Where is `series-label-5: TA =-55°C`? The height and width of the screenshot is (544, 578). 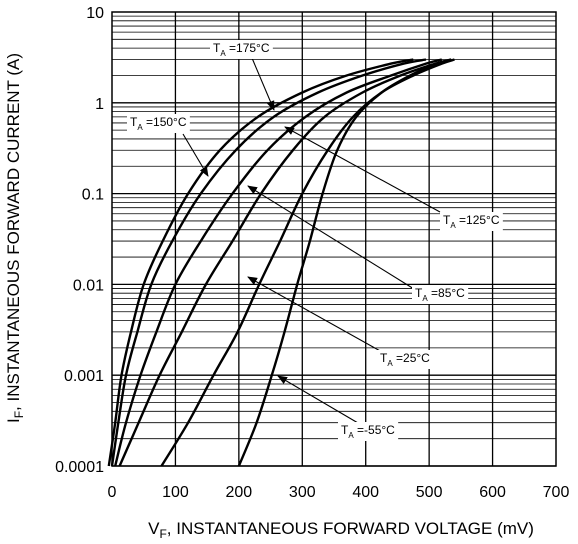 series-label-5: TA =-55°C is located at coordinates (368, 431).